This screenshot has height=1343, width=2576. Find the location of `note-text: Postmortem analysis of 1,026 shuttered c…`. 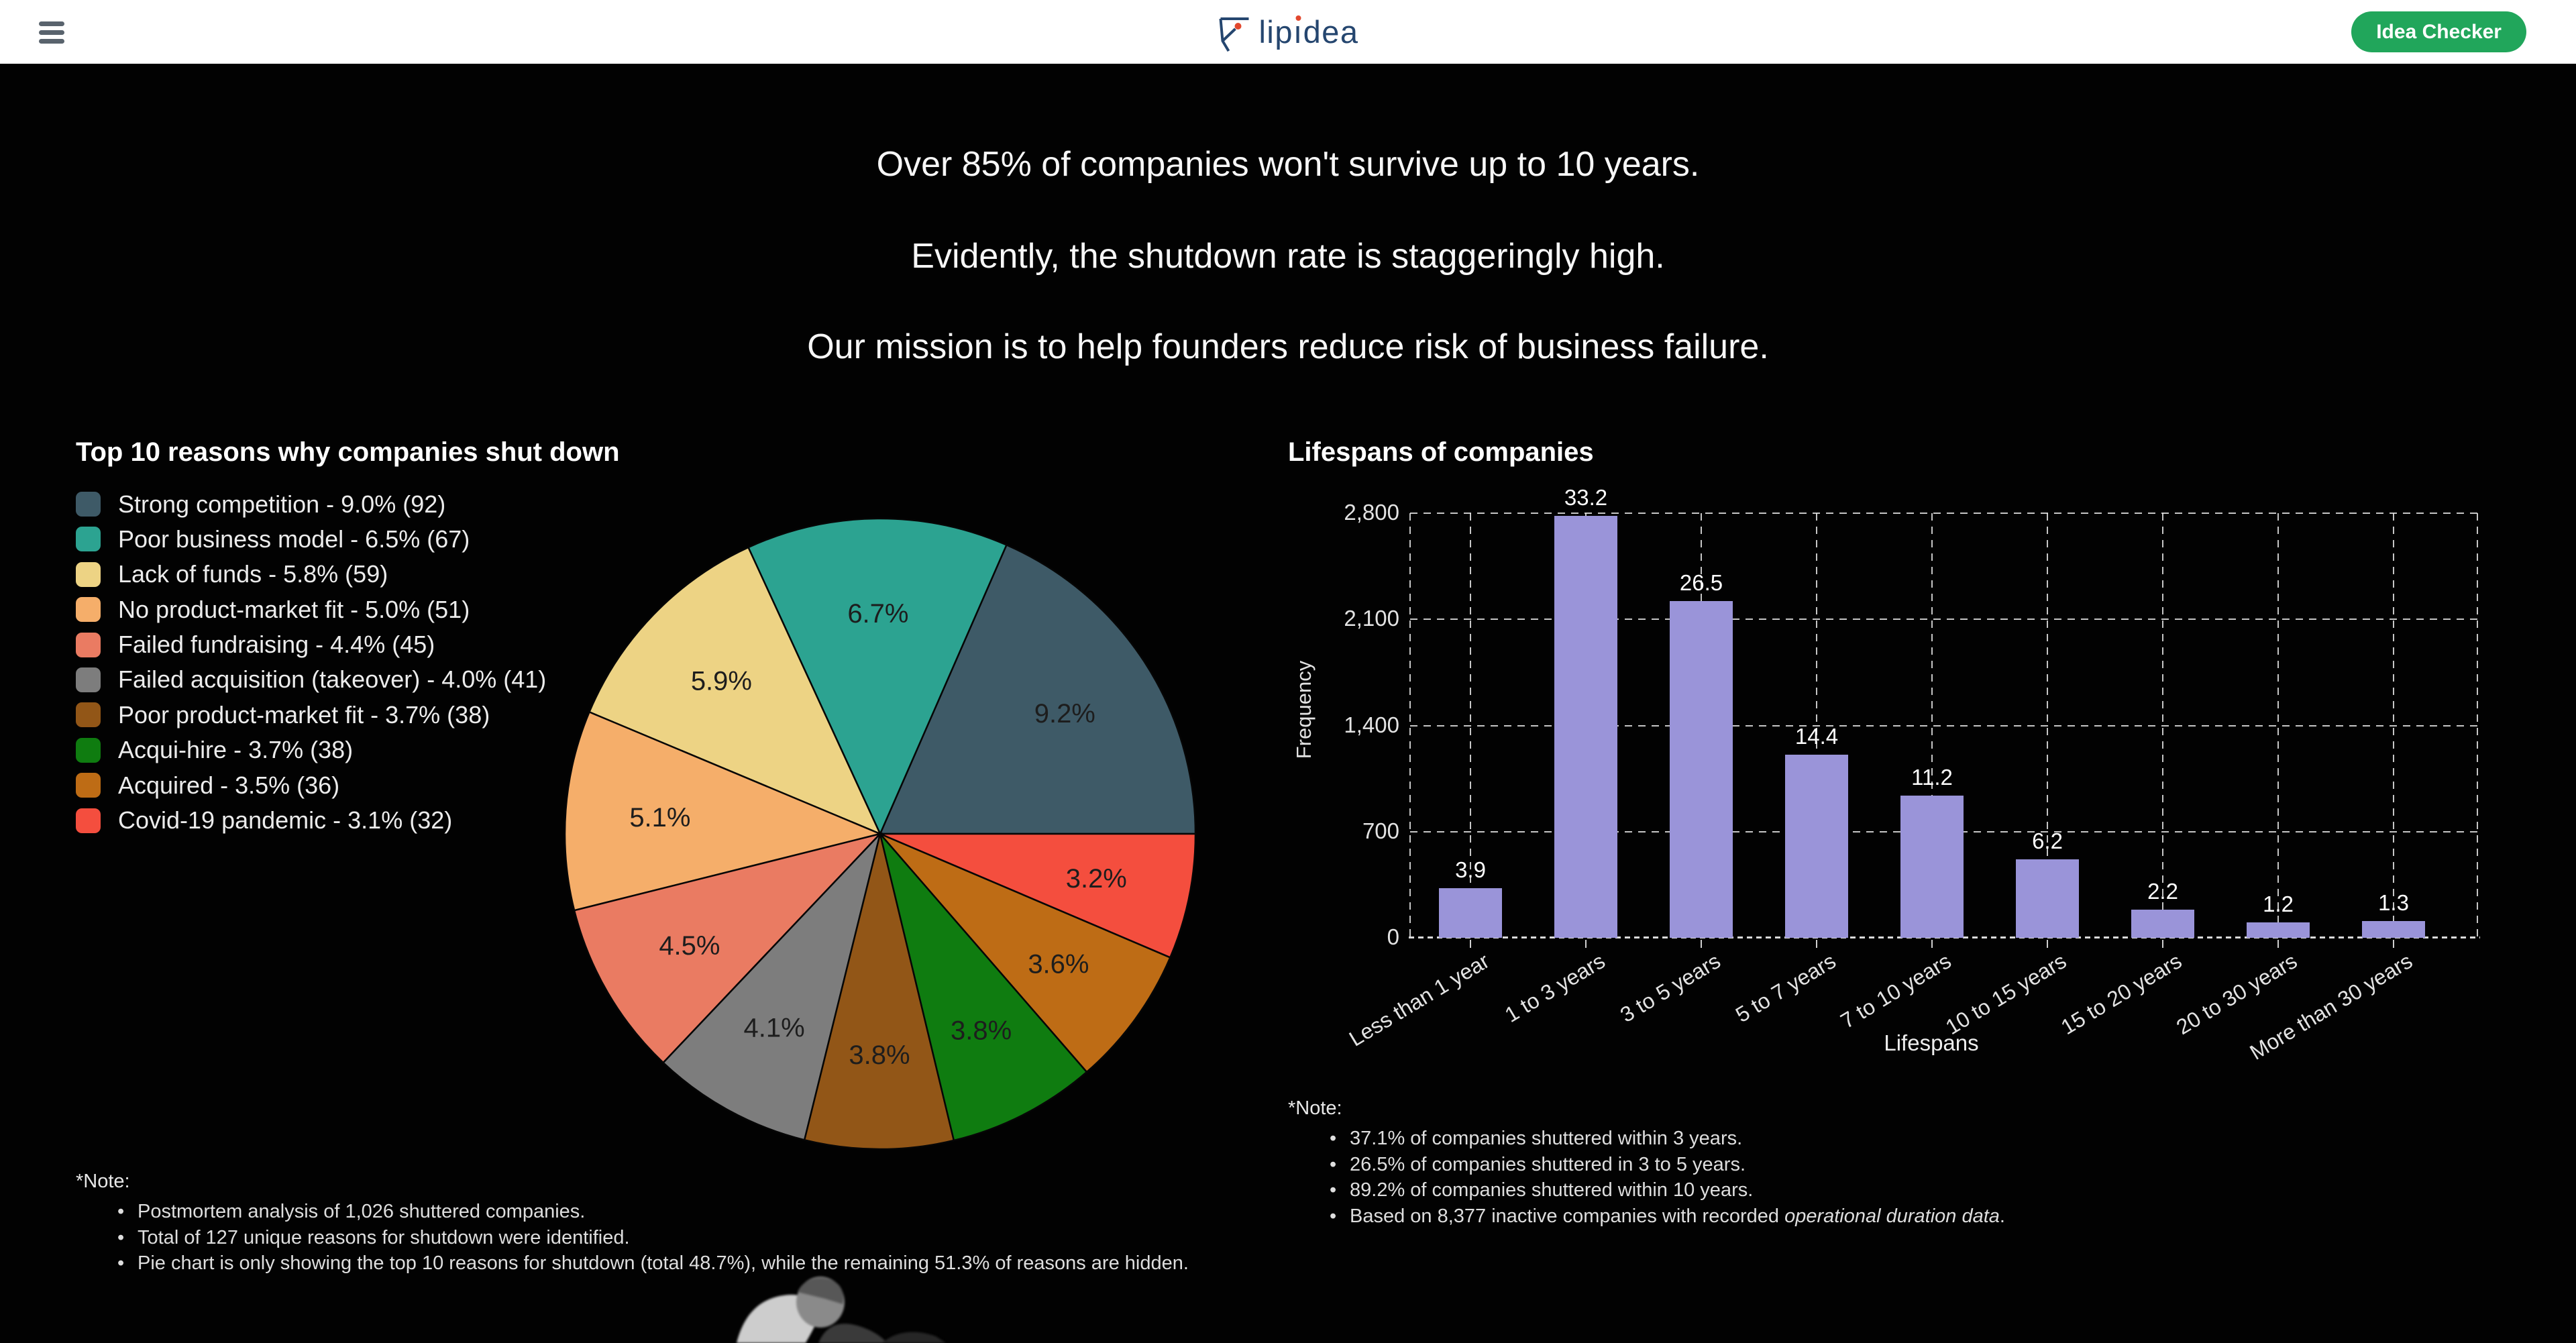

note-text: Postmortem analysis of 1,026 shuttered c… is located at coordinates (361, 1211).